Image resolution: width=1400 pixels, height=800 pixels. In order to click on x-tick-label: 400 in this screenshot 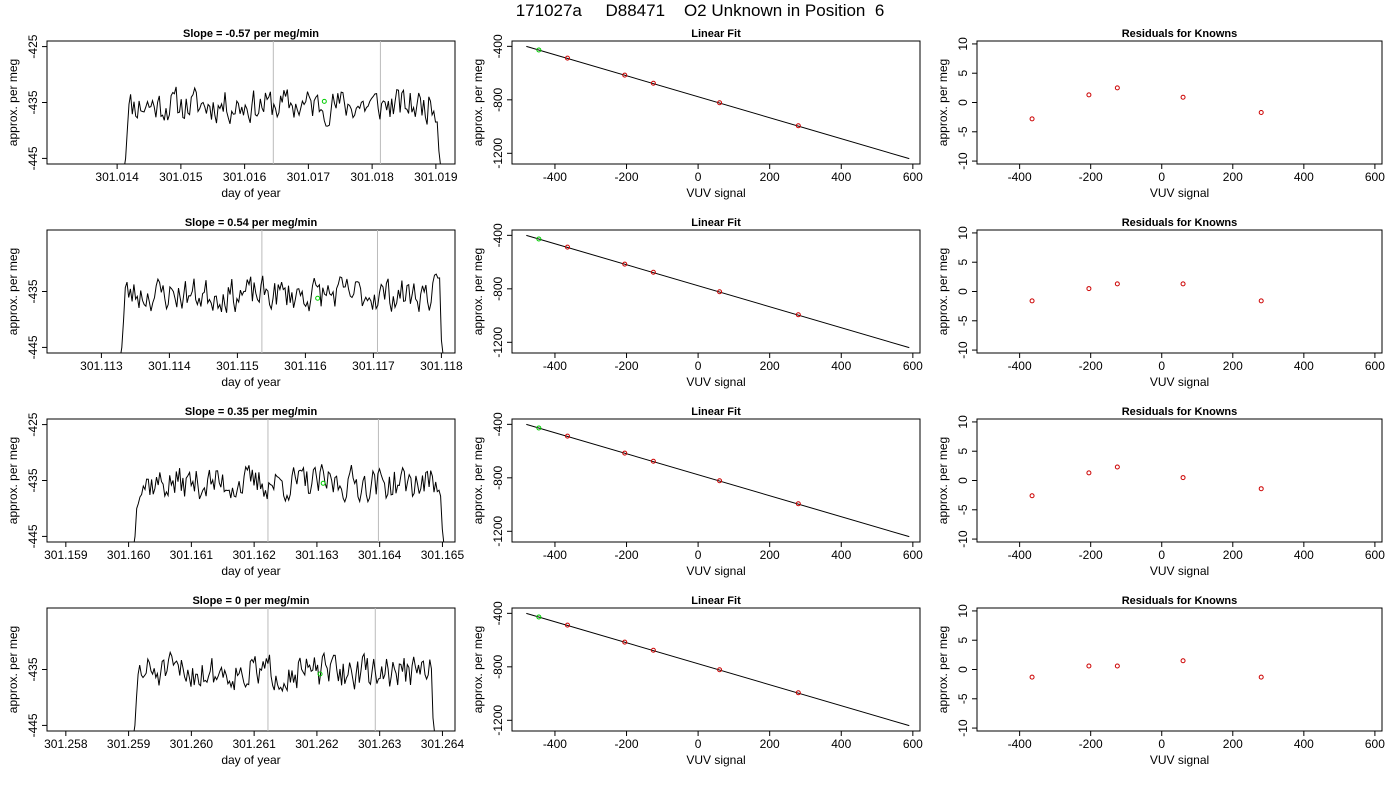, I will do `click(1304, 366)`.